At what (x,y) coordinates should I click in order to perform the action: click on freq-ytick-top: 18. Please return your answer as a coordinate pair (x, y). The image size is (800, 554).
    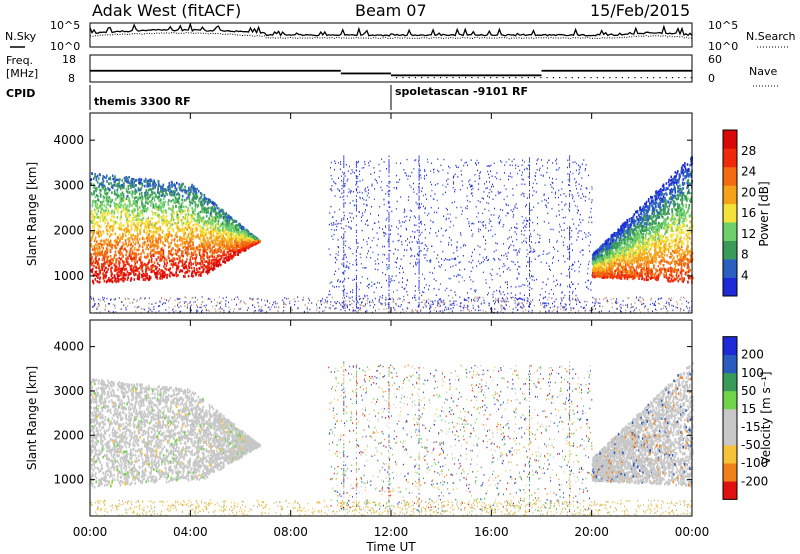
    Looking at the image, I should click on (69, 59).